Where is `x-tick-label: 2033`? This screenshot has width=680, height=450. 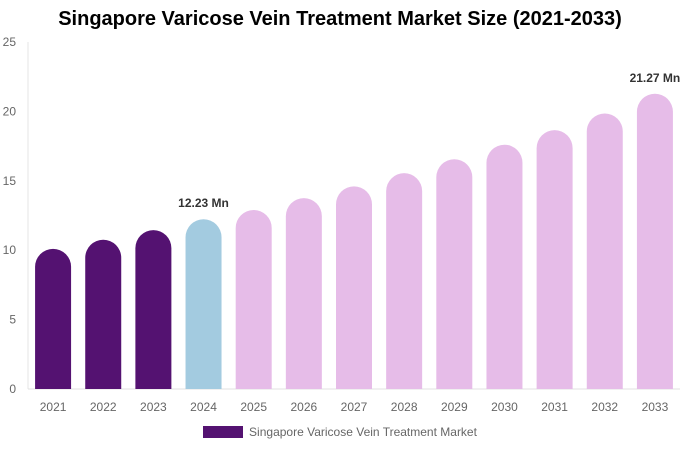
x-tick-label: 2033 is located at coordinates (655, 407).